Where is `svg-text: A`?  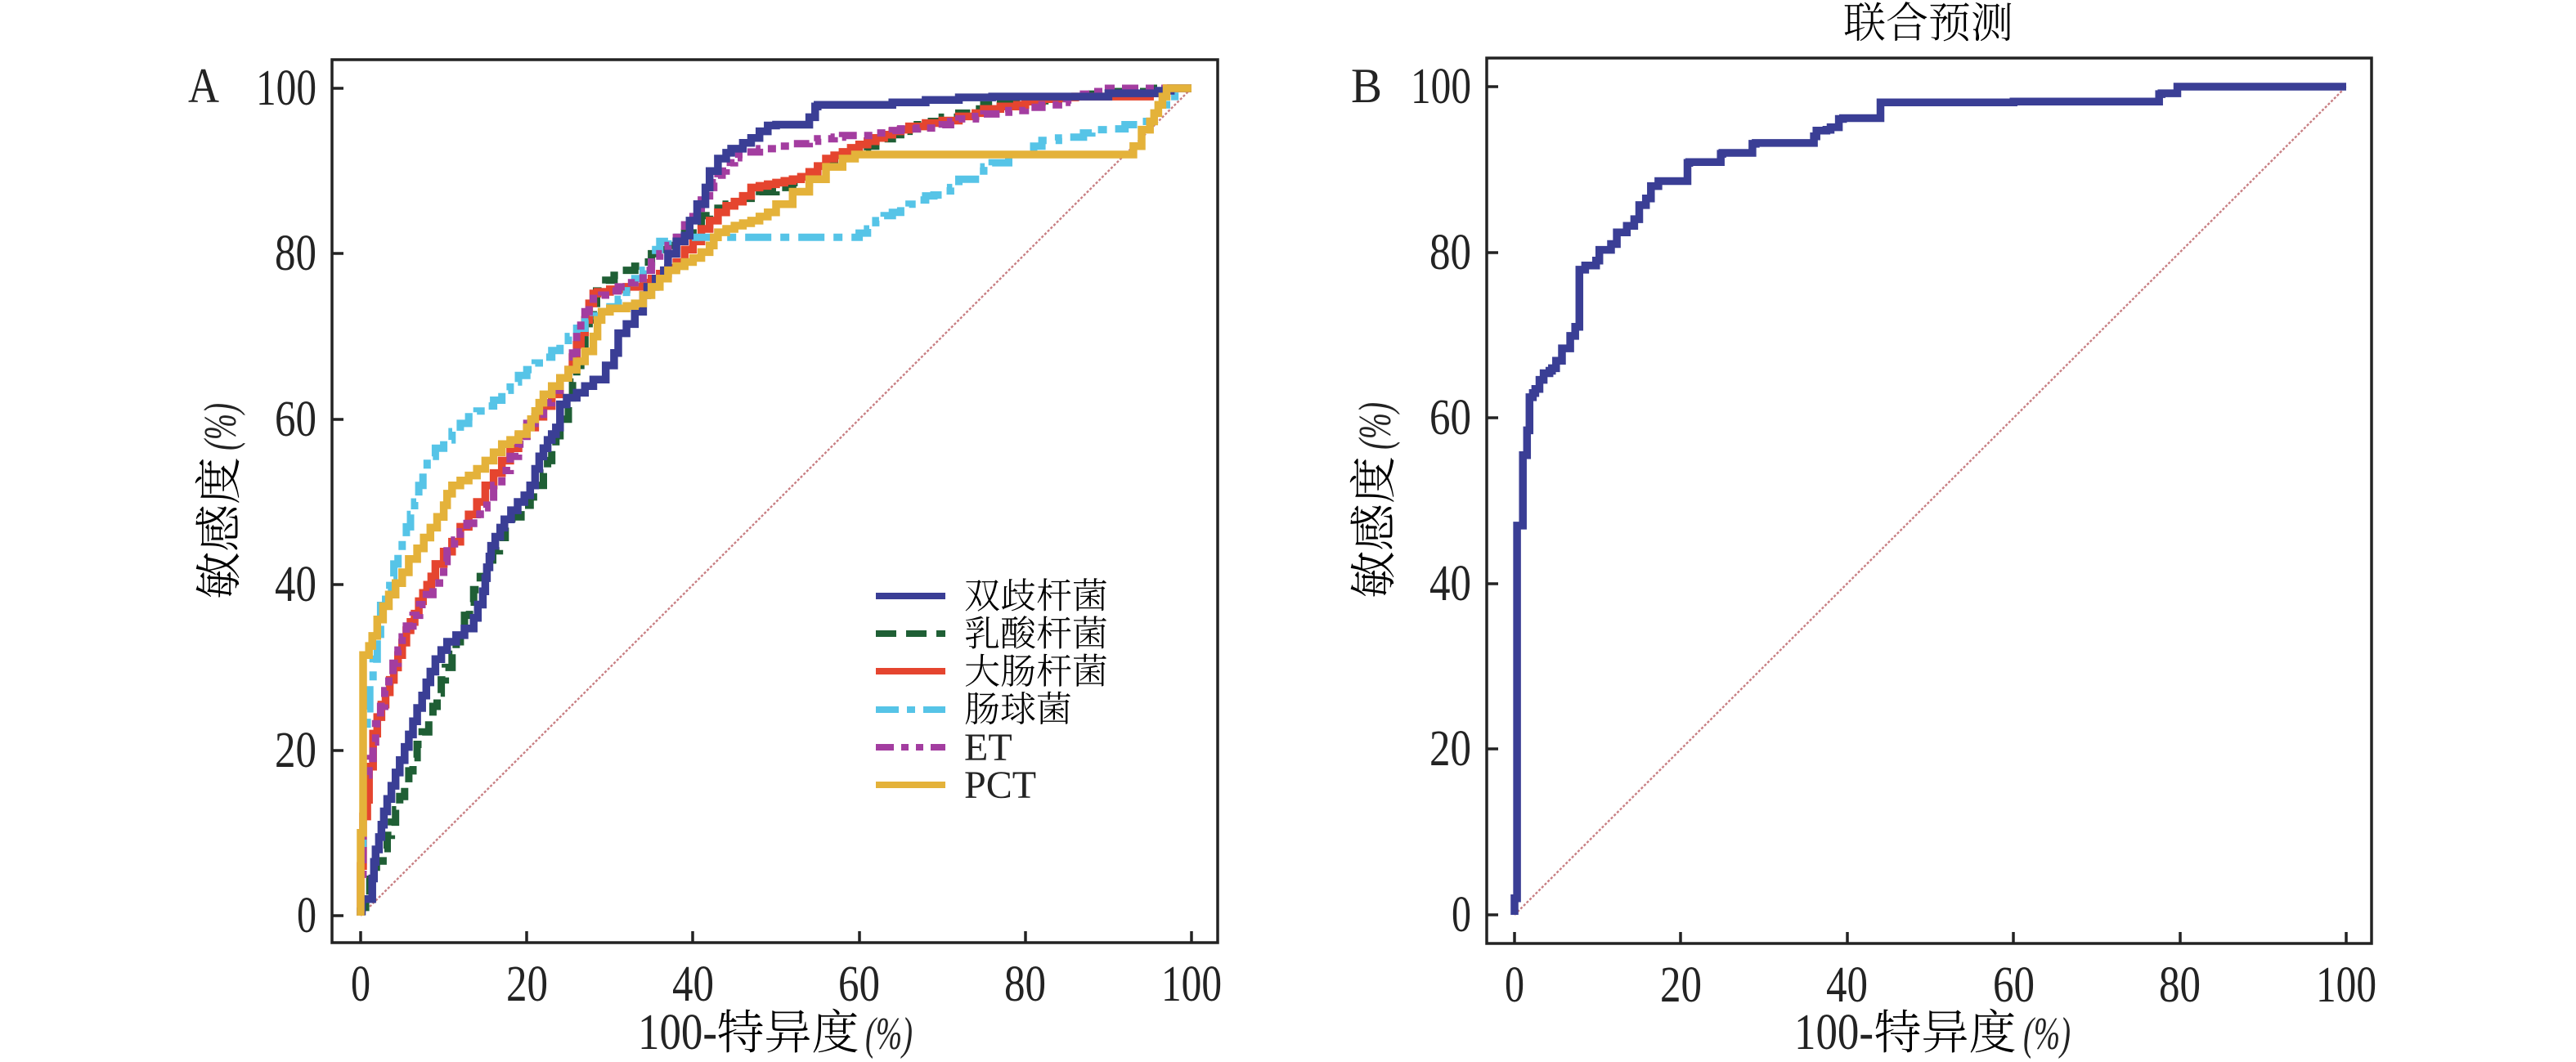 svg-text: A is located at coordinates (203, 86).